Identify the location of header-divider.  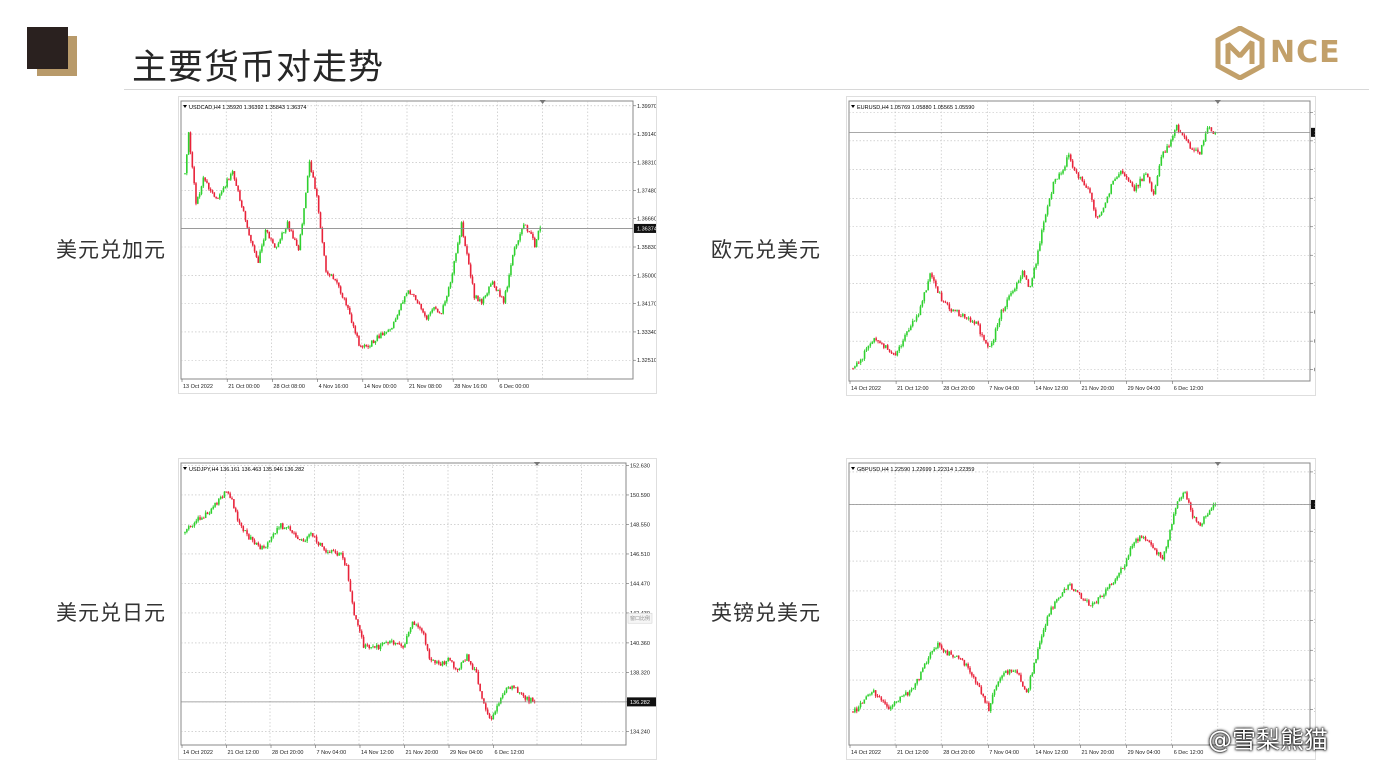
(746, 89).